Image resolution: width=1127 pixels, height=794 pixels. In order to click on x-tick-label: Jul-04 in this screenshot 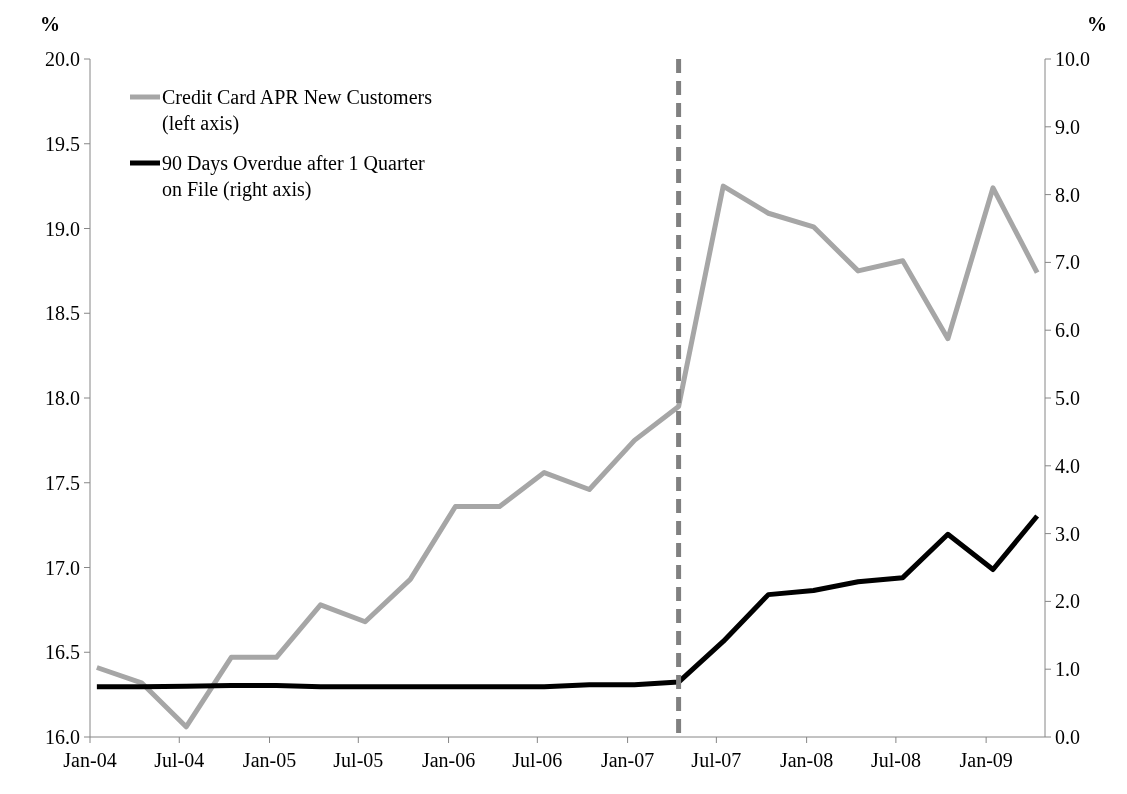, I will do `click(179, 760)`.